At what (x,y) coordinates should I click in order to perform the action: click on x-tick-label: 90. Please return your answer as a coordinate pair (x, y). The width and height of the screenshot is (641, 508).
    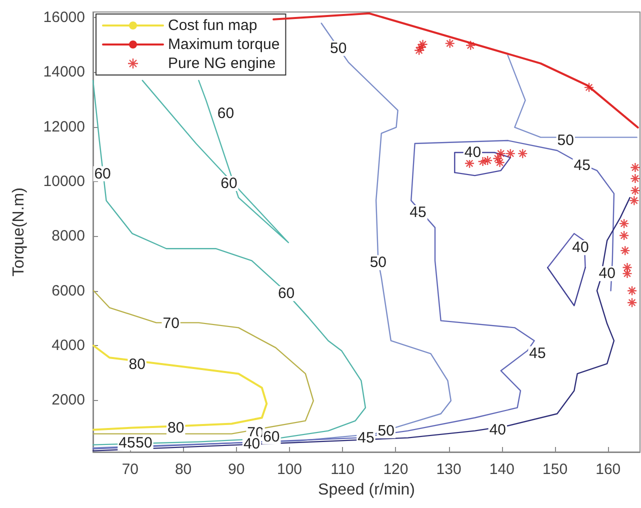
    Looking at the image, I should click on (236, 469).